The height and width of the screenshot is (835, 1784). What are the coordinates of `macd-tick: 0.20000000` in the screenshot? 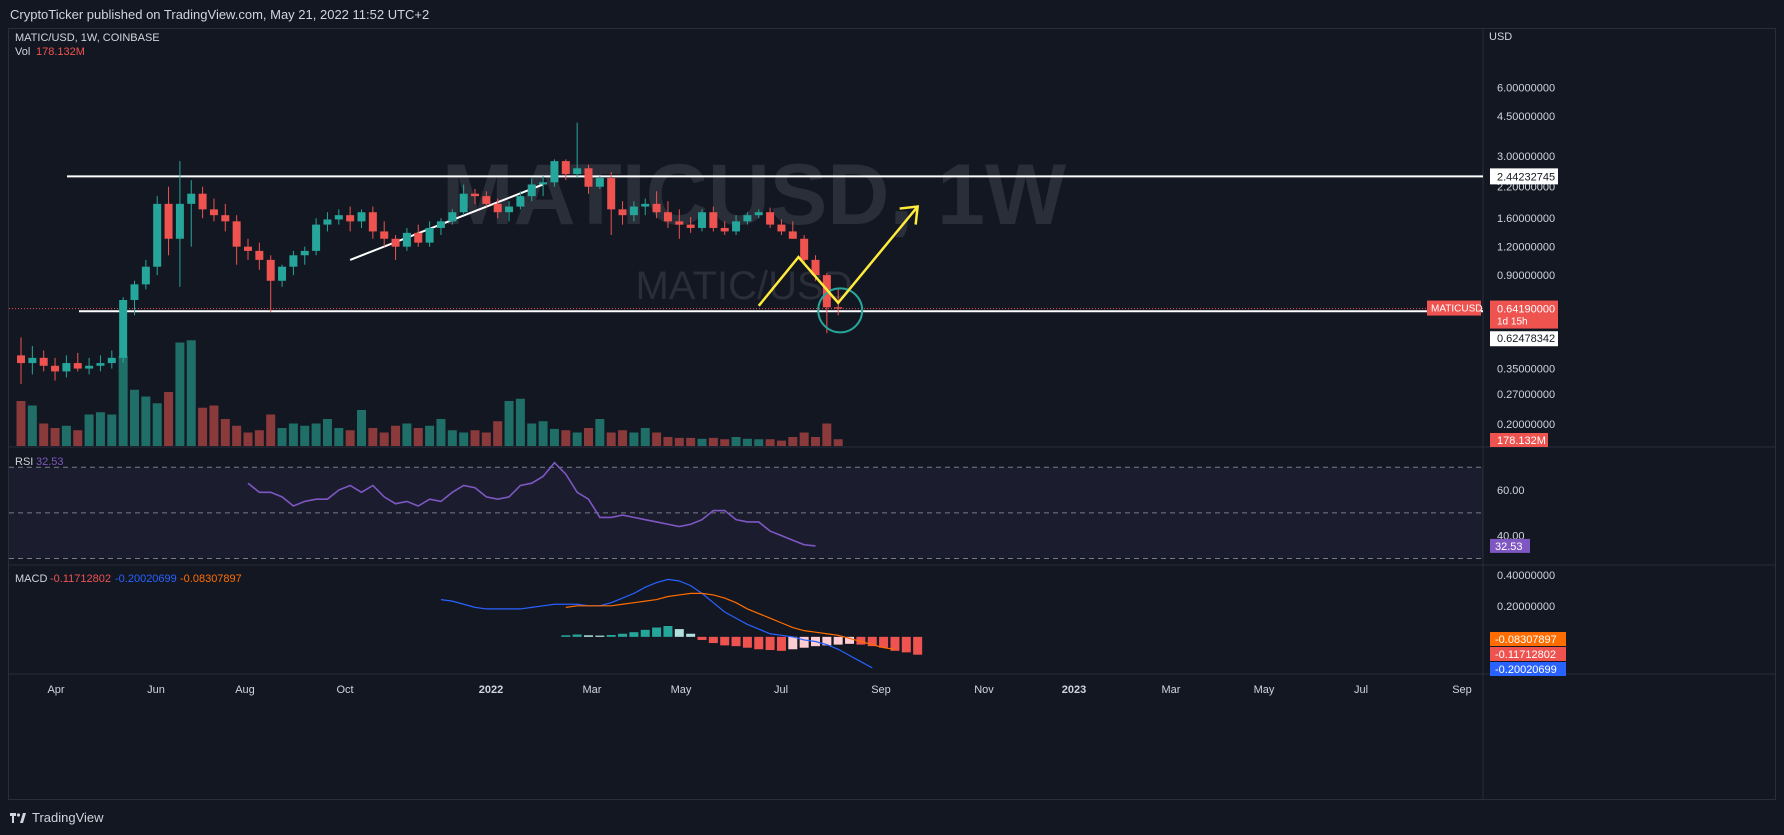 It's located at (1526, 607).